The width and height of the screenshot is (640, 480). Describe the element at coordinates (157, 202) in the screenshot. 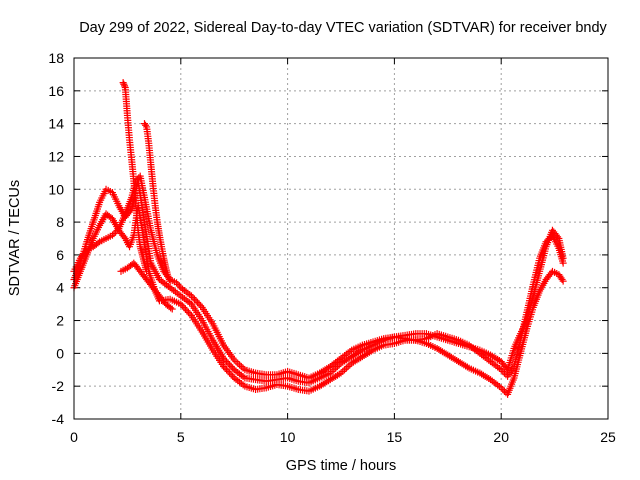

I see `series-spike-b` at that location.